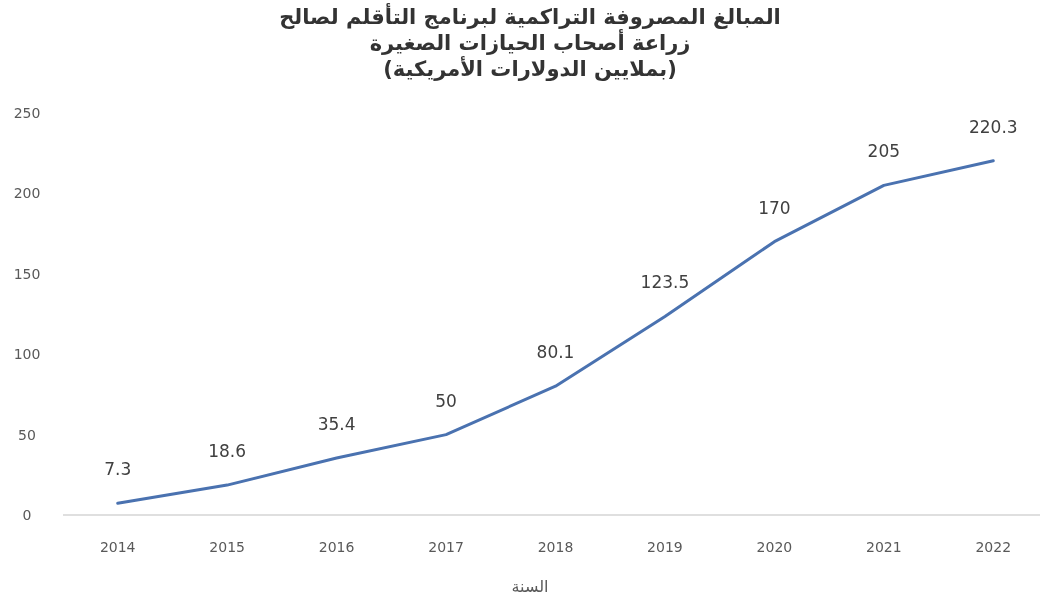 The width and height of the screenshot is (1060, 603). What do you see at coordinates (774, 207) in the screenshot?
I see `data-label: 170` at bounding box center [774, 207].